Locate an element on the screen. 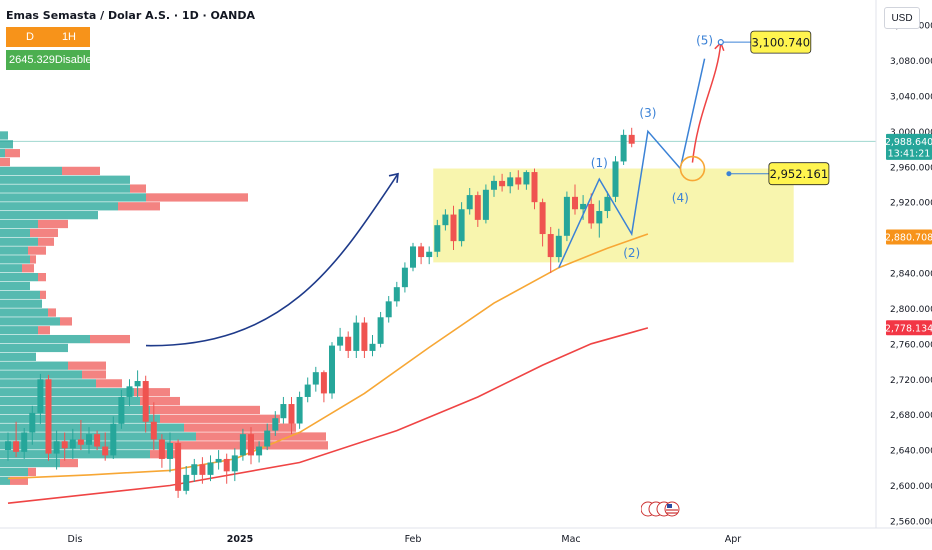 Image resolution: width=932 pixels, height=550 pixels. indicator-value-box: 2645.329 Disabled is located at coordinates (52, 60).